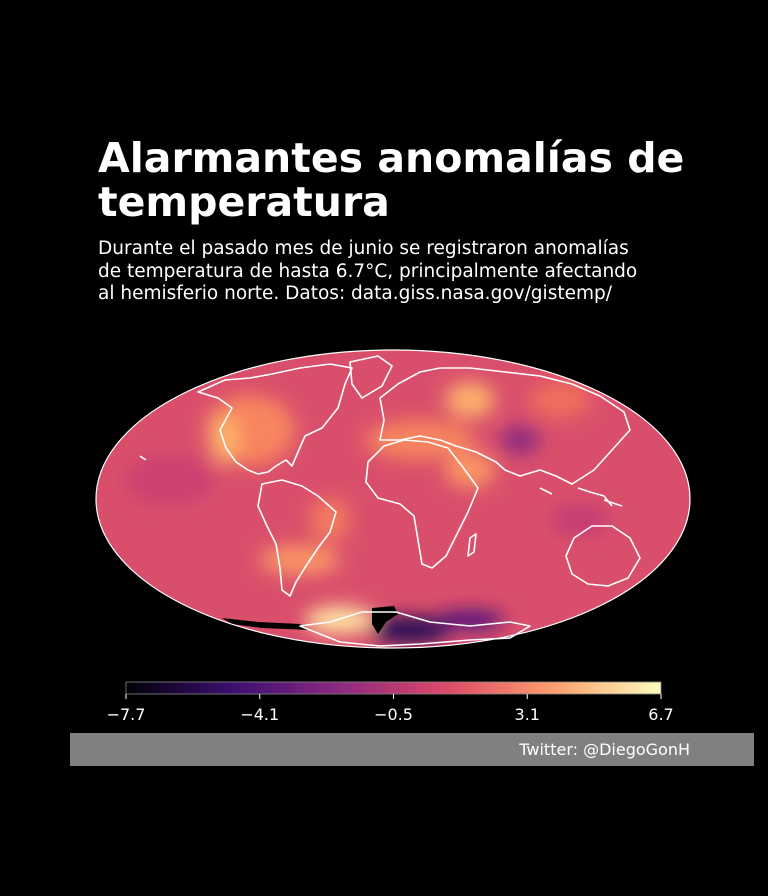 The width and height of the screenshot is (768, 896). I want to click on map-title: Alarmantes anomalías de temperatura, so click(391, 180).